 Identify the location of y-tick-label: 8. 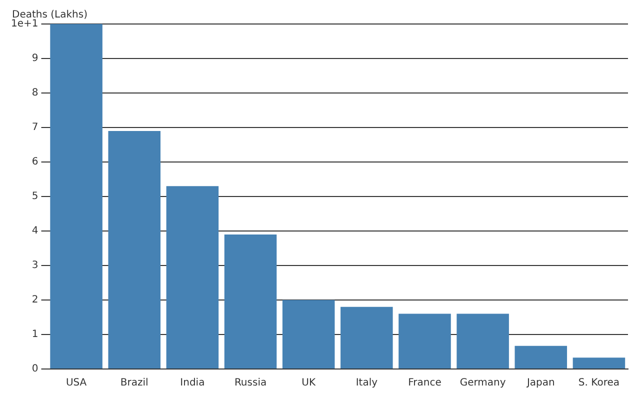
(35, 93).